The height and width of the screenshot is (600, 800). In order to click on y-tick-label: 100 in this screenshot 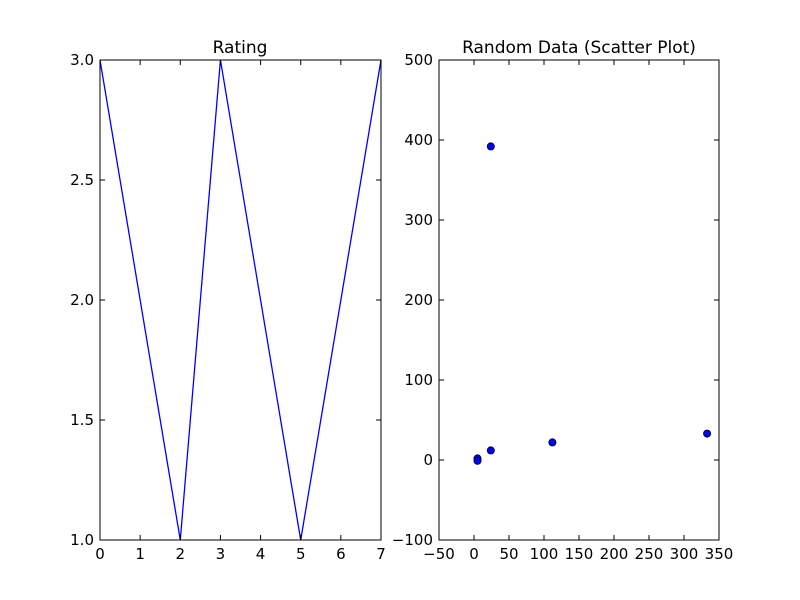, I will do `click(418, 380)`.